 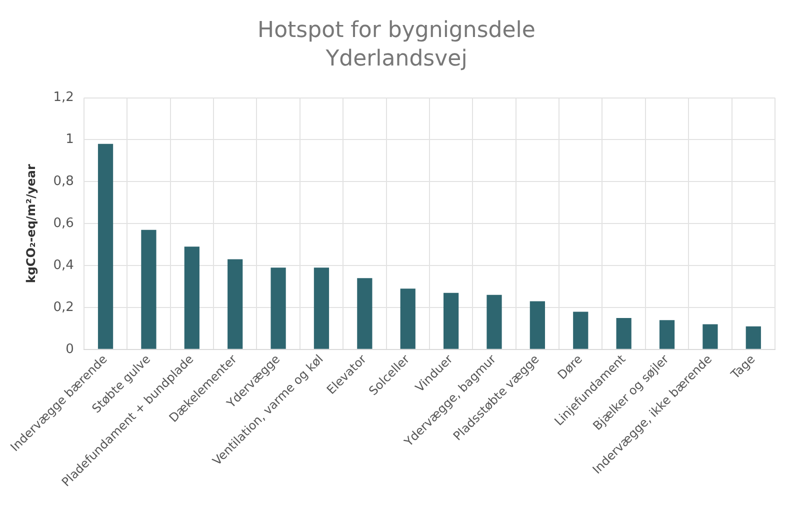 I want to click on y-axis-title: kgCO₂-eq/m²/year, so click(x=31, y=224).